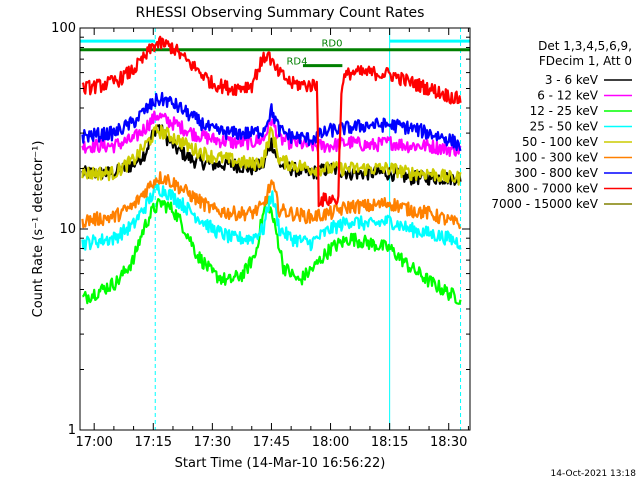 The width and height of the screenshot is (640, 480). What do you see at coordinates (556, 158) in the screenshot?
I see `legend-label: 100 - 300 keV` at bounding box center [556, 158].